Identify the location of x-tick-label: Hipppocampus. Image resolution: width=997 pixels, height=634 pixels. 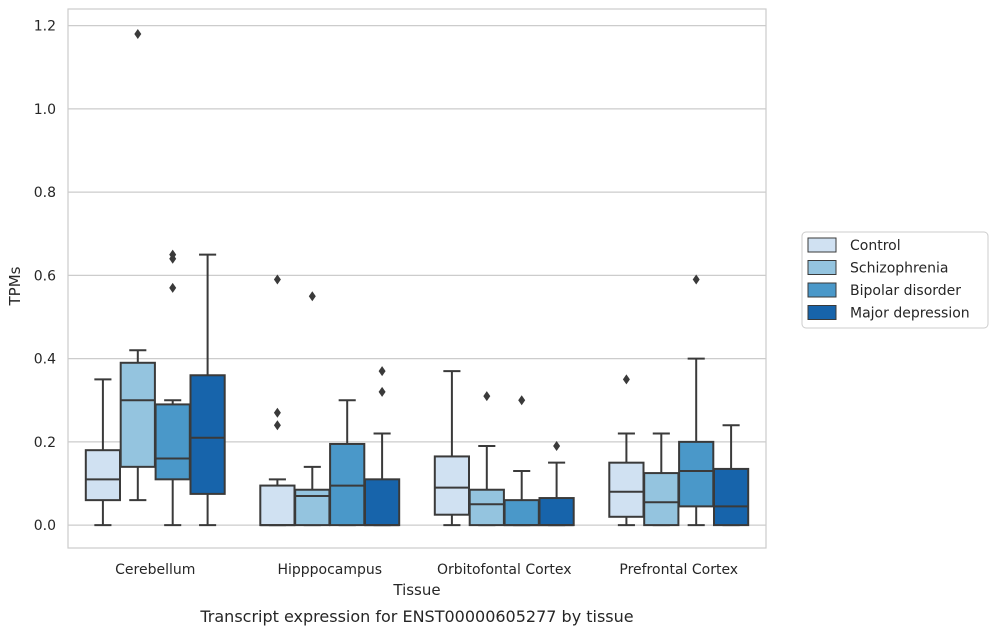
(329, 570).